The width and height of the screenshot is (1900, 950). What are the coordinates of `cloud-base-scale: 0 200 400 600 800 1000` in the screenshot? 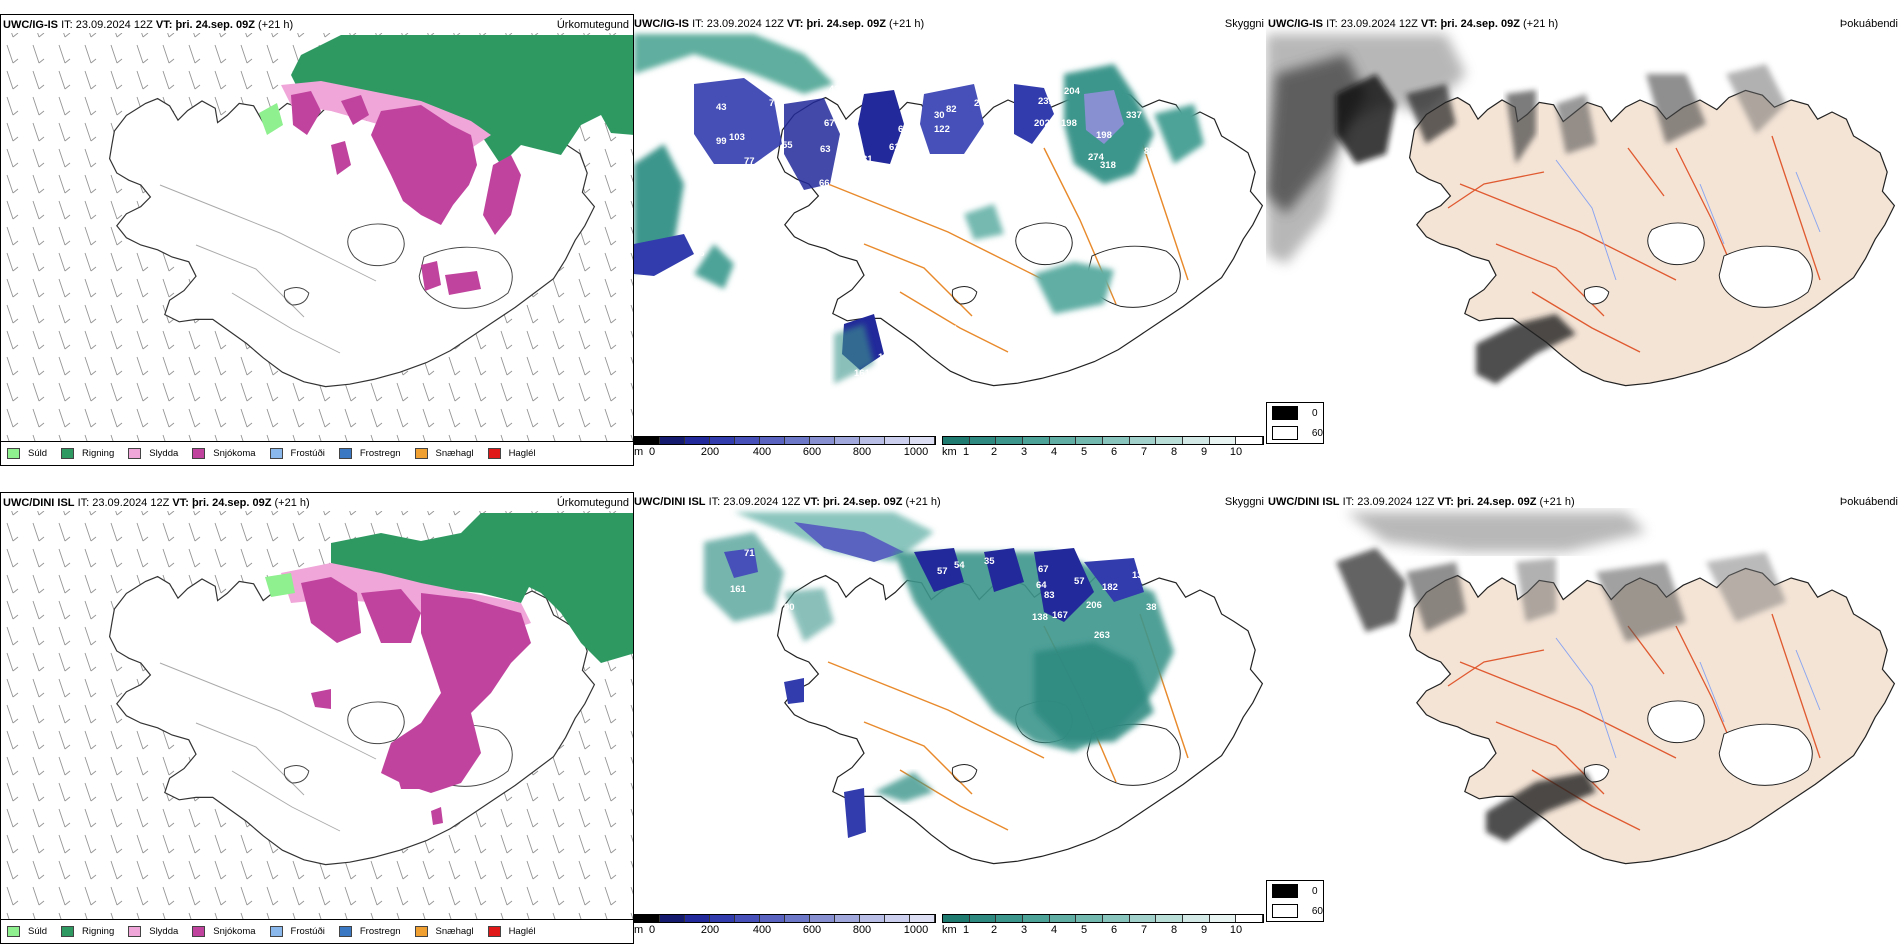 It's located at (785, 925).